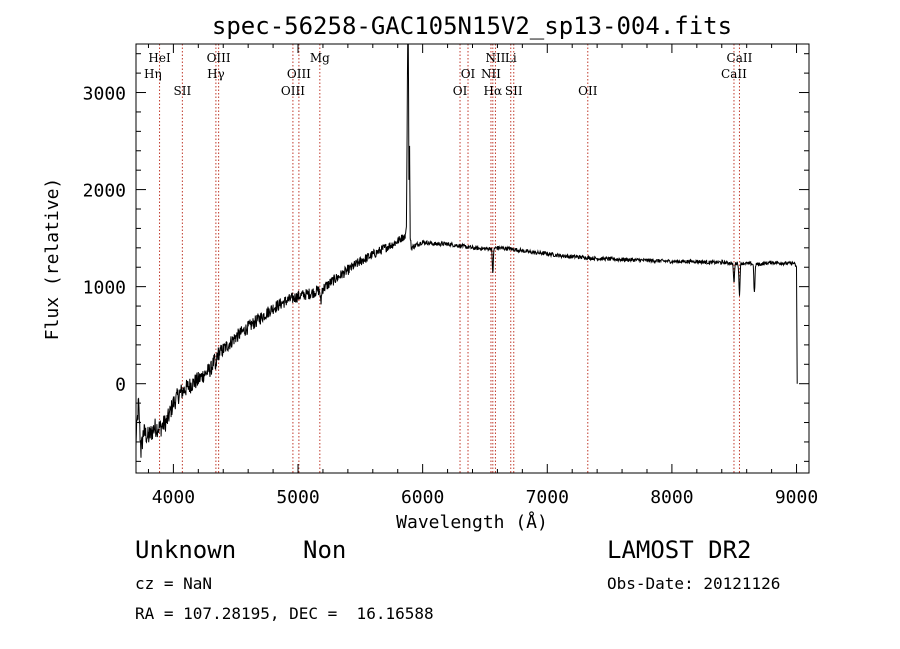  What do you see at coordinates (104, 191) in the screenshot?
I see `y-tick-label: 2000` at bounding box center [104, 191].